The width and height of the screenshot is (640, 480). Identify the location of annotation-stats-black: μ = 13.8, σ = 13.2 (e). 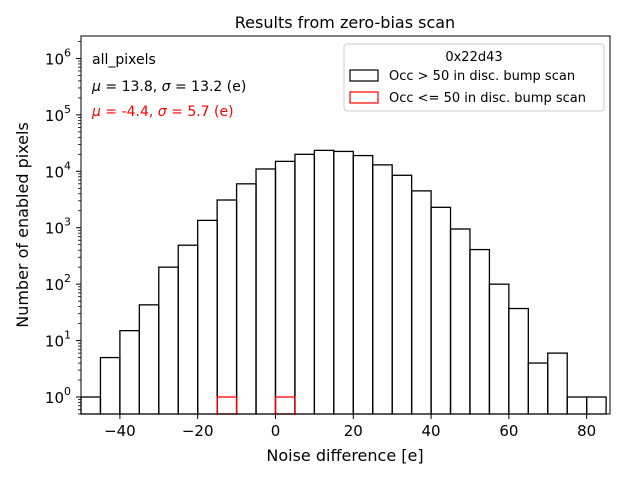
(168, 87).